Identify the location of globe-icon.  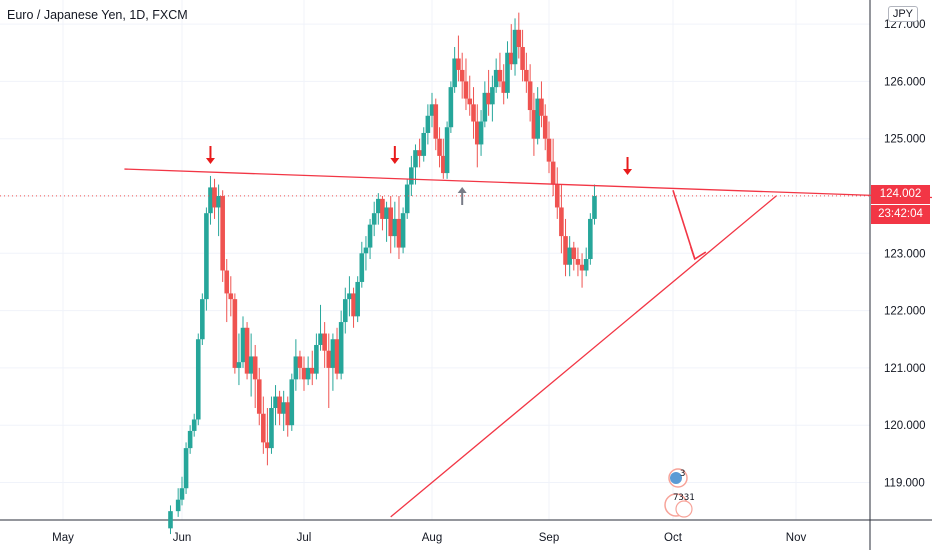
(676, 478).